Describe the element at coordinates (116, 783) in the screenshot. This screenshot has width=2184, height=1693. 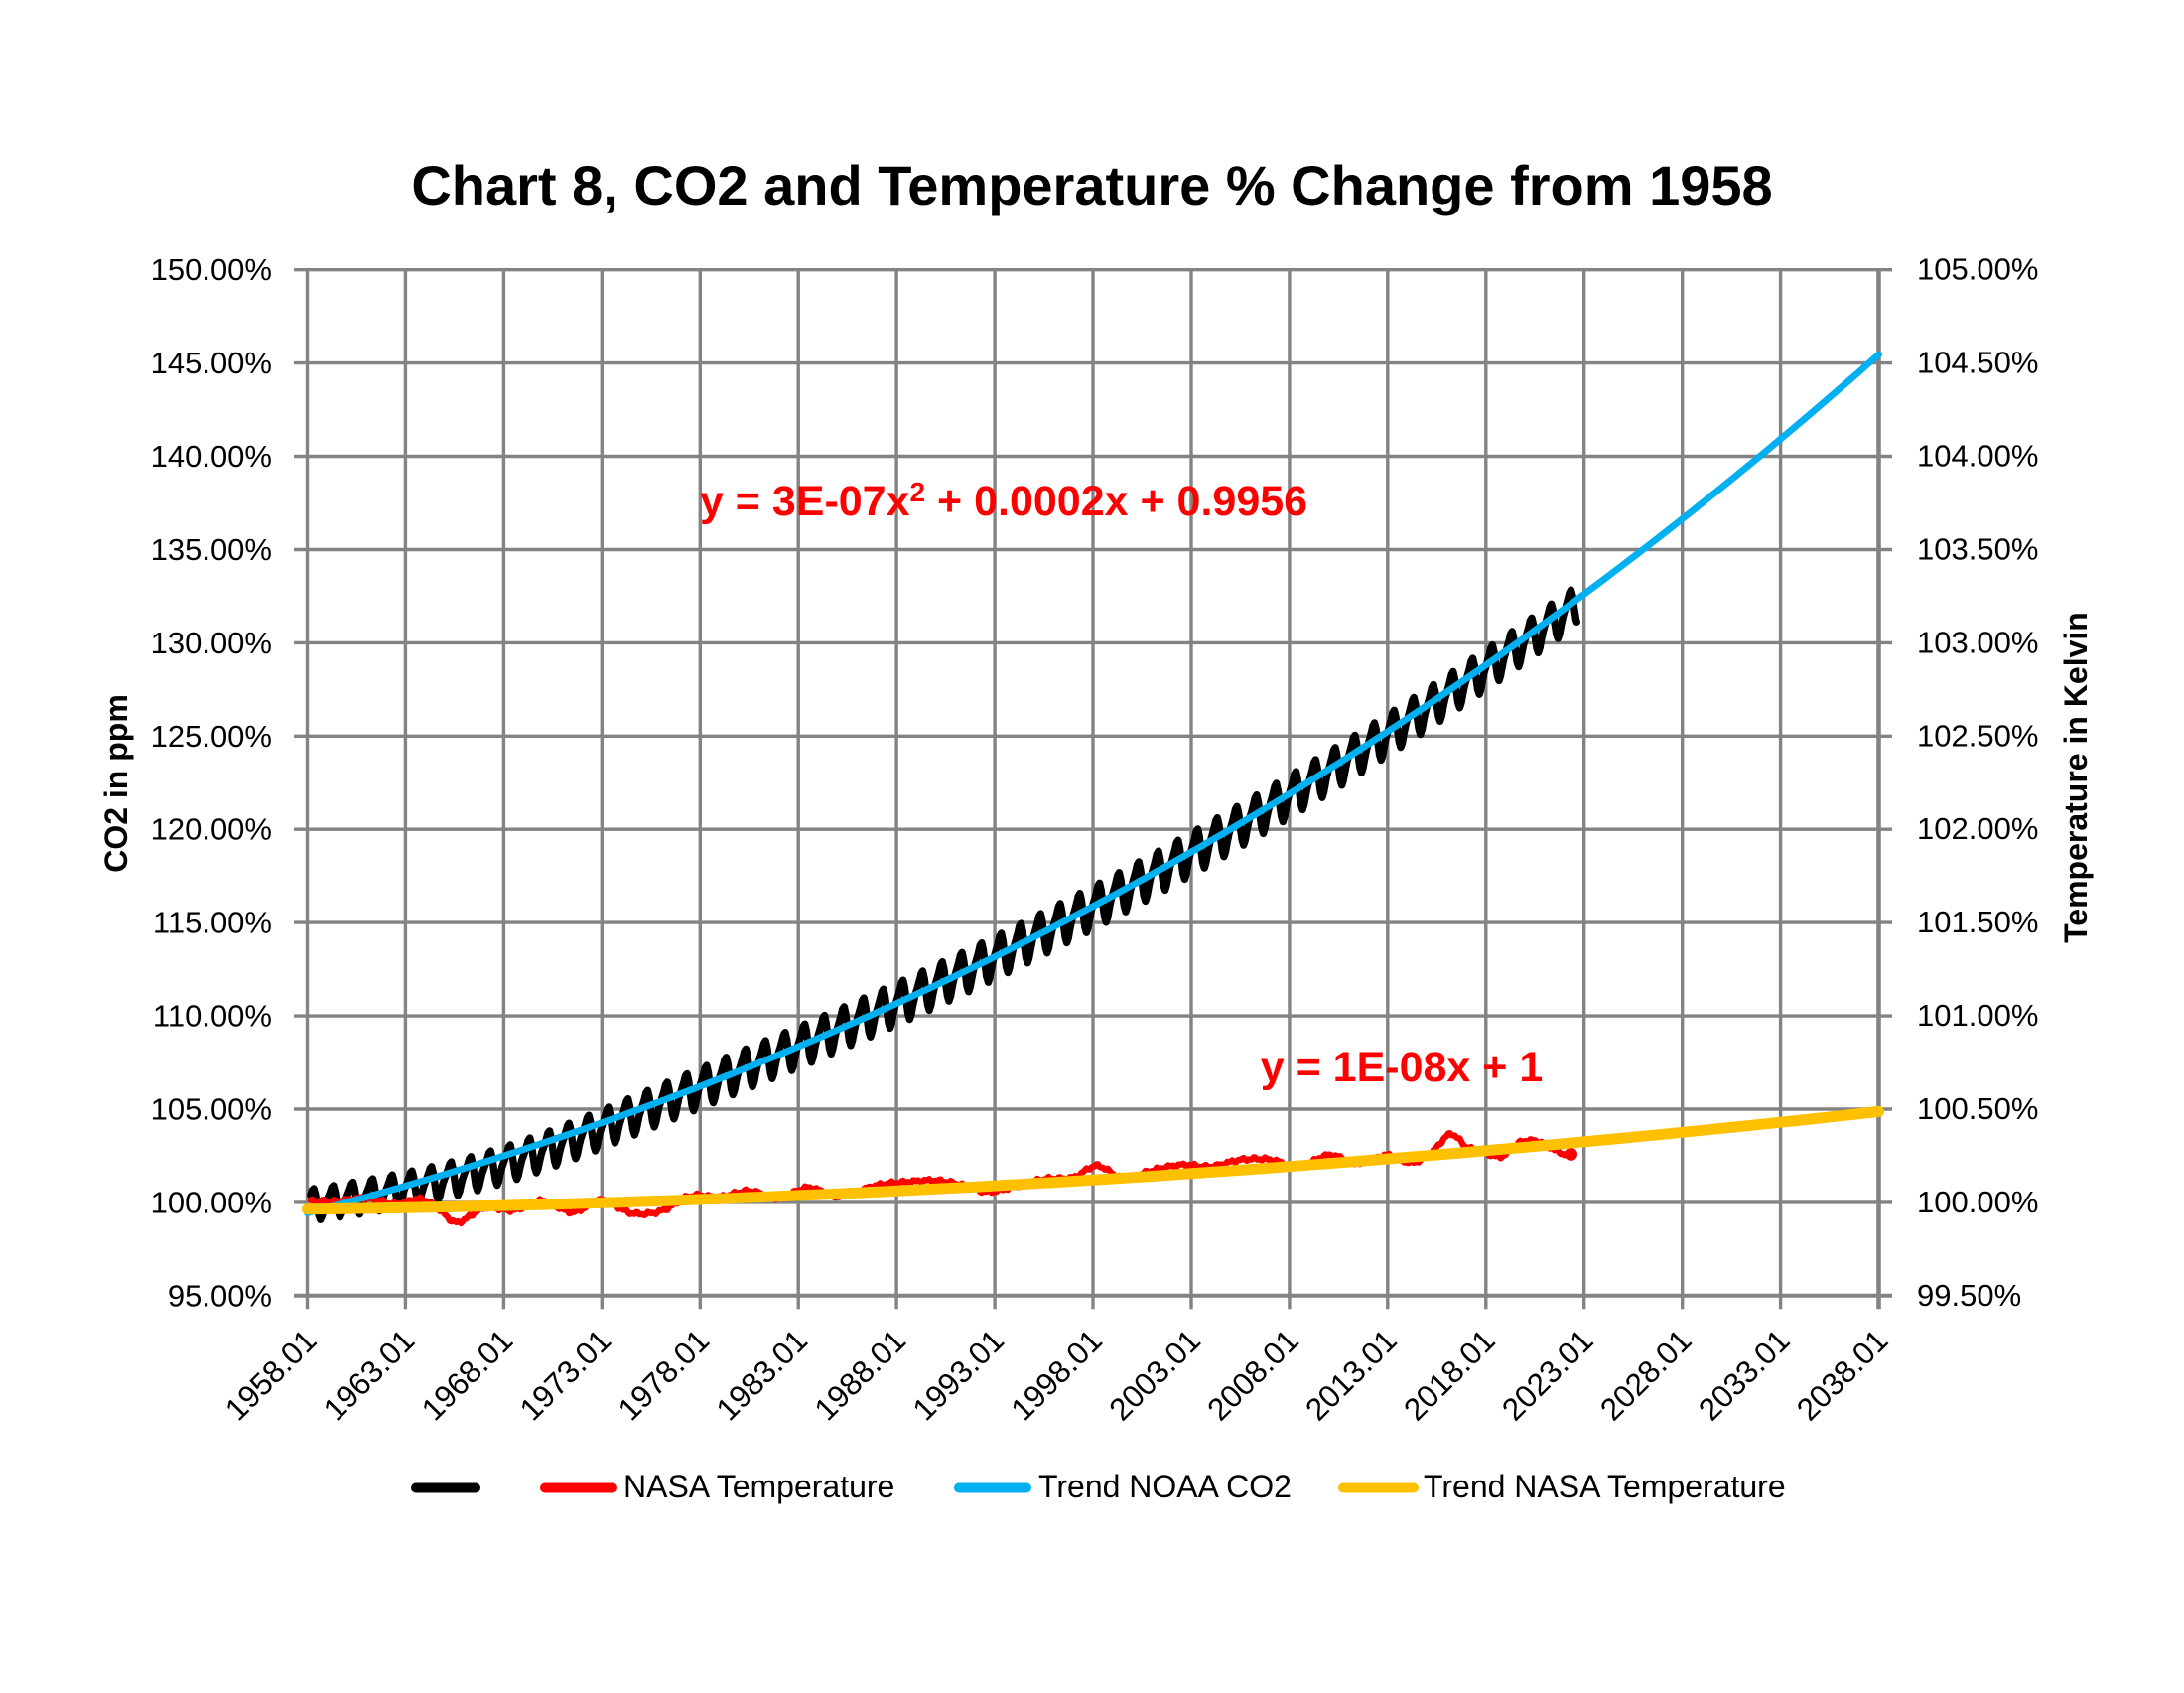
I see `svg-text: CO2 in ppm` at that location.